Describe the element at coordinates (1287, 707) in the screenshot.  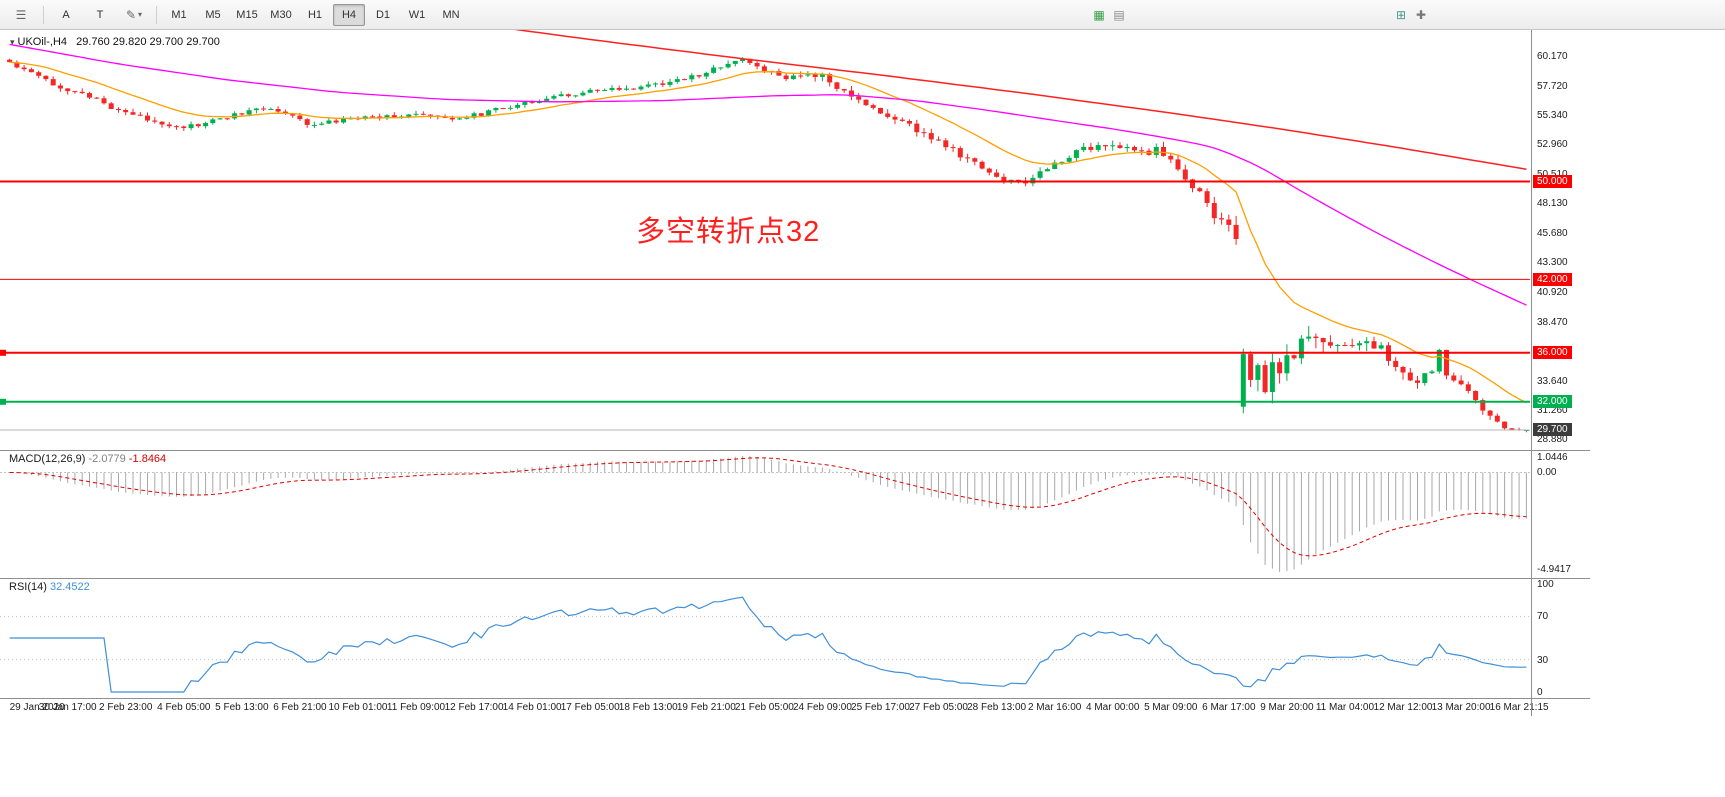
I see `time-label: 9 Mar 20:00` at that location.